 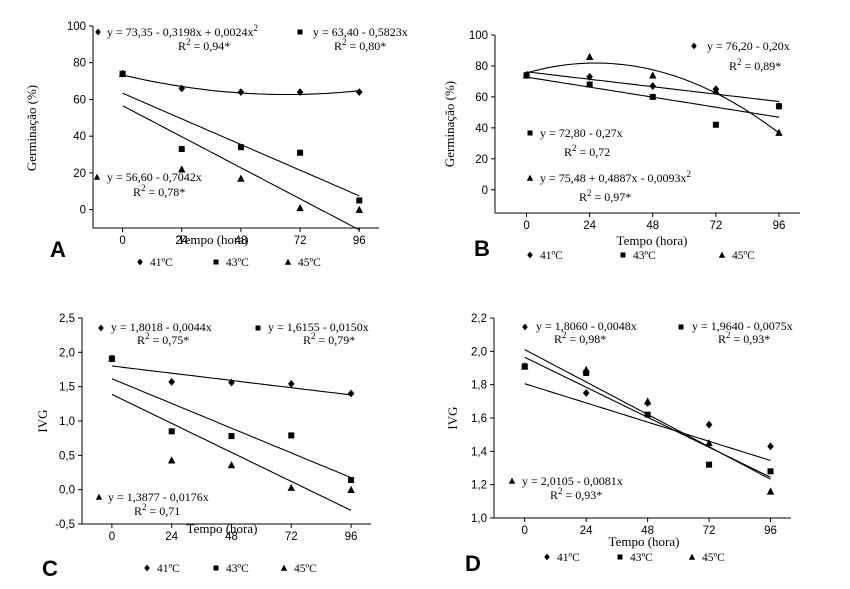 I want to click on r-squared-text: R2 = 0,93*, so click(x=744, y=338).